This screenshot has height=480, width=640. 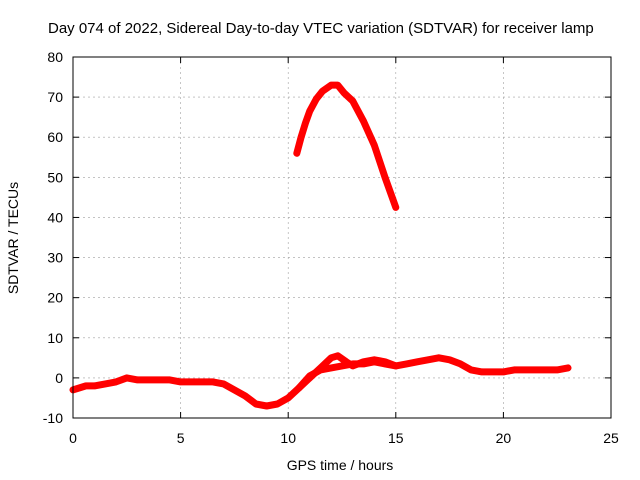 What do you see at coordinates (347, 372) in the screenshot?
I see `series-bump-trace` at bounding box center [347, 372].